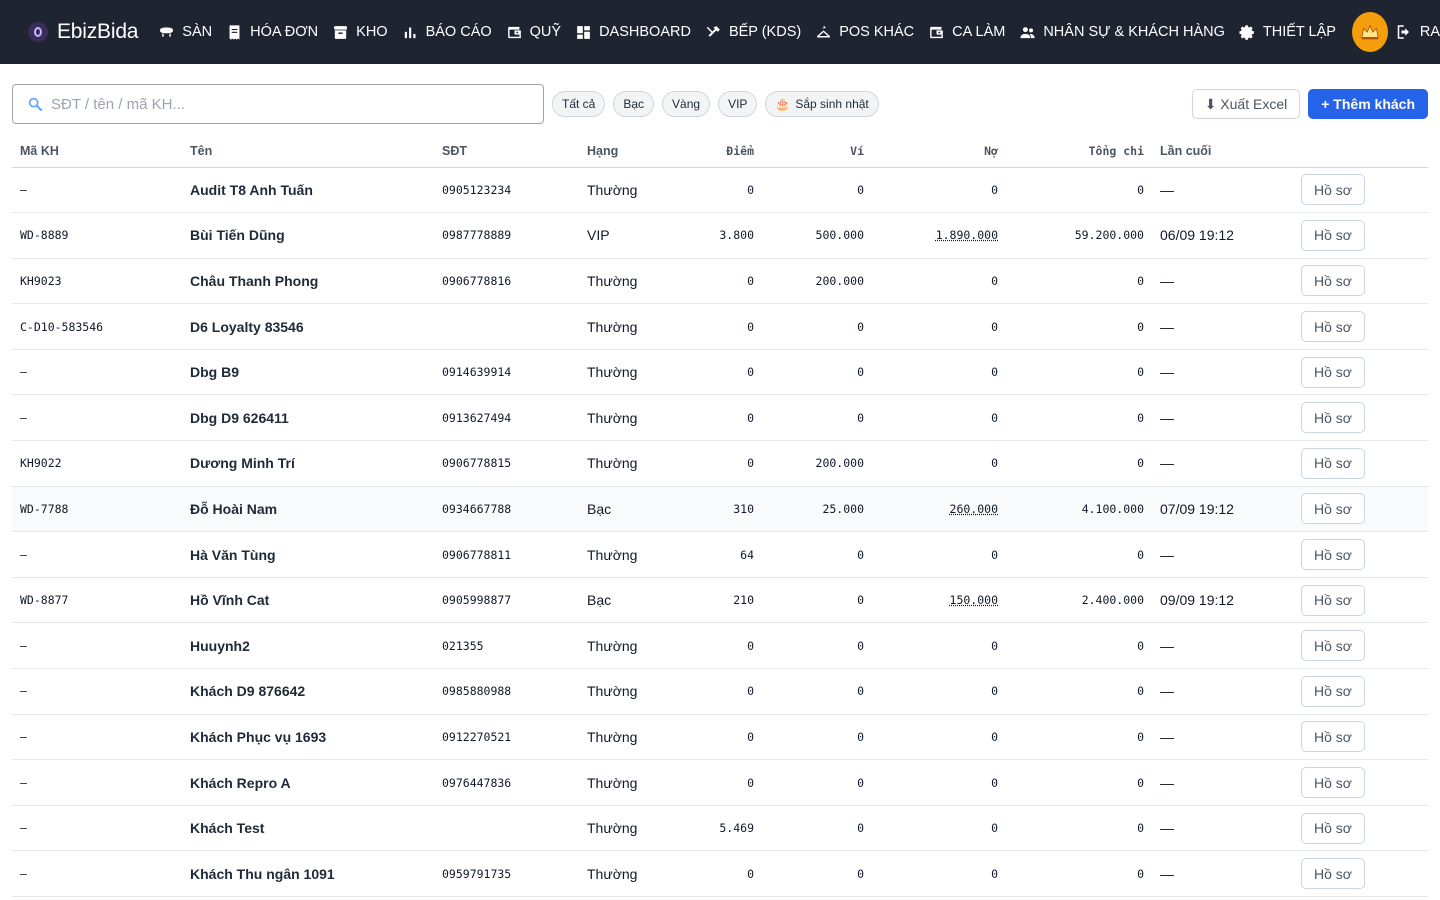 This screenshot has height=900, width=1440. What do you see at coordinates (720, 782) in the screenshot?
I see `table-row: — Khách Repro A 0976447836 Thường 0 0 0 0— Hồ sơ` at bounding box center [720, 782].